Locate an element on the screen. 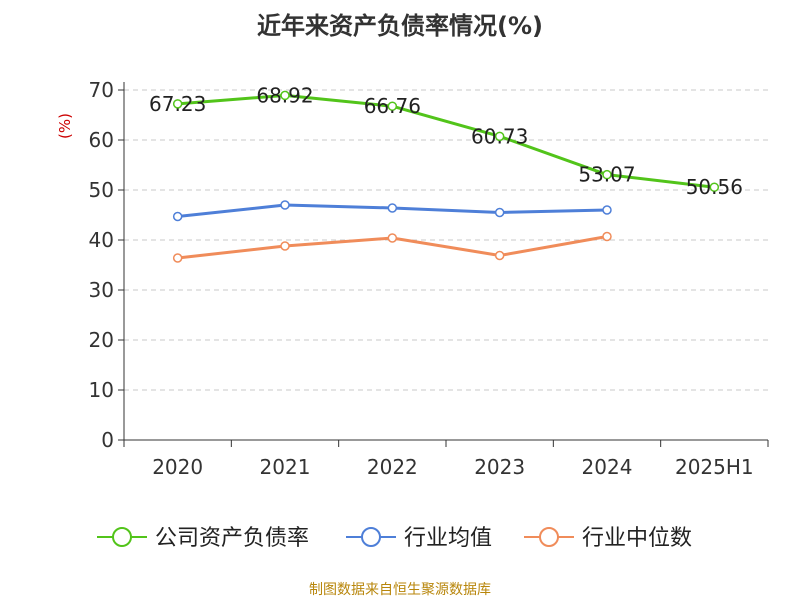 The image size is (800, 600). legend-item: 行业均值 is located at coordinates (419, 538).